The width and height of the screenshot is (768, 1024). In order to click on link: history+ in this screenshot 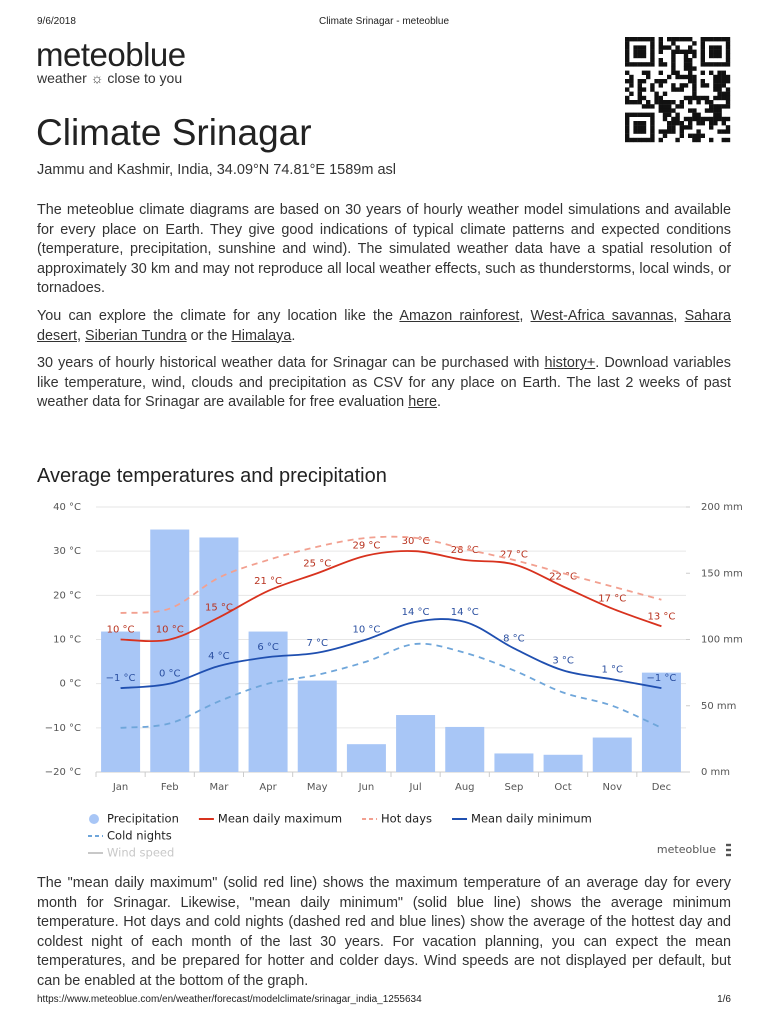, I will do `click(570, 363)`.